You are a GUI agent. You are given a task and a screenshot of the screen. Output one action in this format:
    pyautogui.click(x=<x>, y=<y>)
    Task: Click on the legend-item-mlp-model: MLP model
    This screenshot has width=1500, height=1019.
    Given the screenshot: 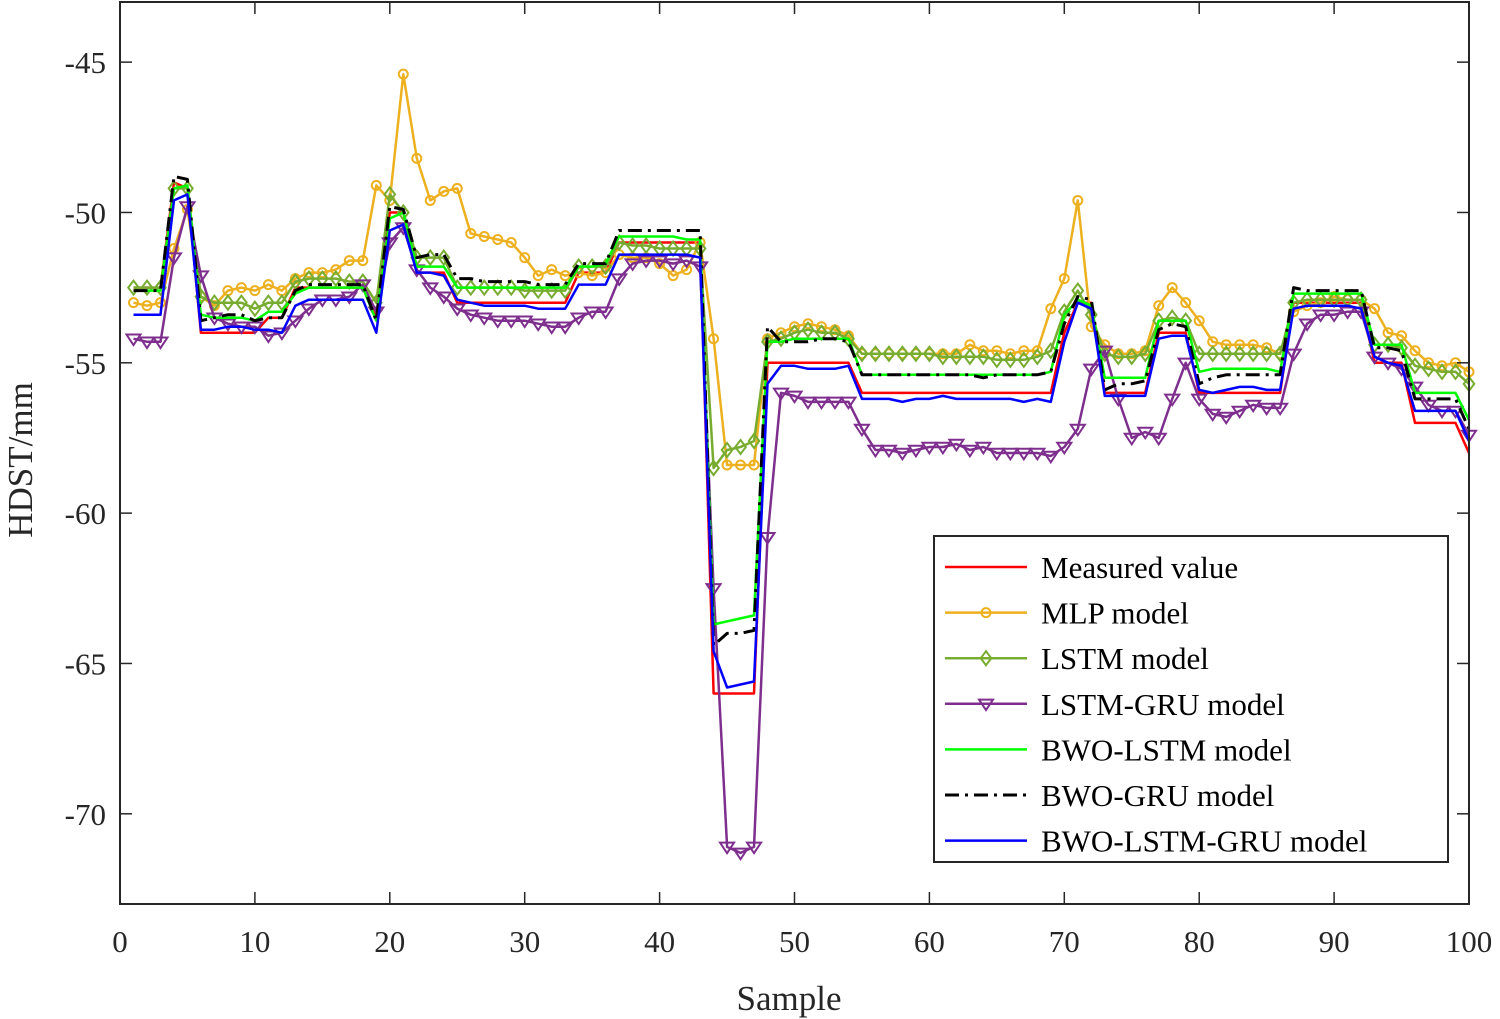 What is the action you would take?
    pyautogui.click(x=1067, y=613)
    